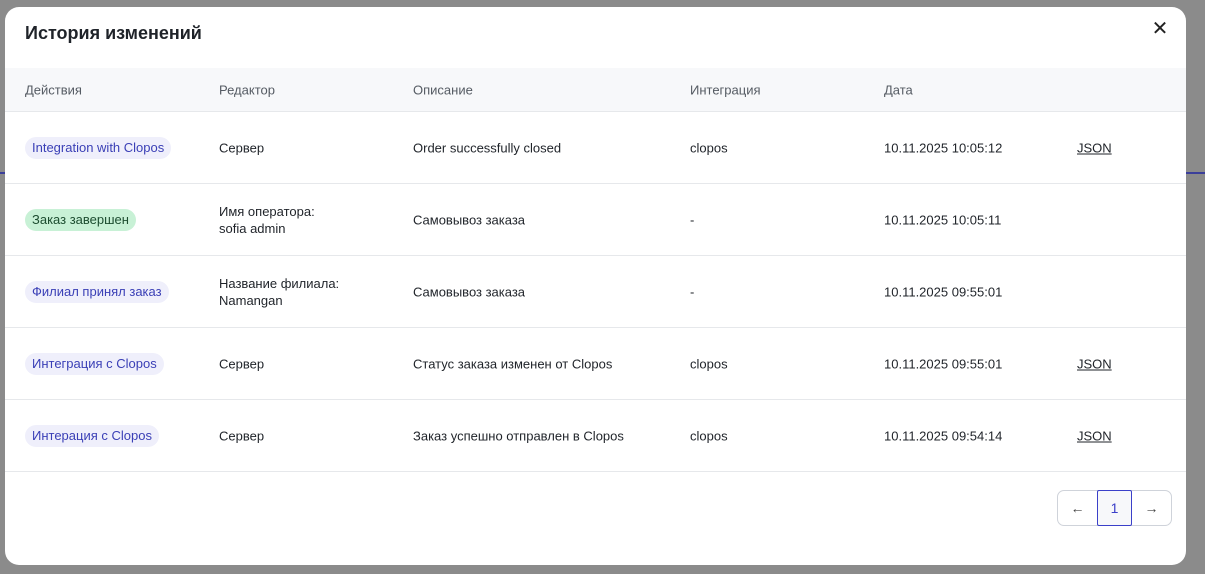 Image resolution: width=1205 pixels, height=574 pixels. I want to click on action-cell: Интеграция с Clopos, so click(94, 363).